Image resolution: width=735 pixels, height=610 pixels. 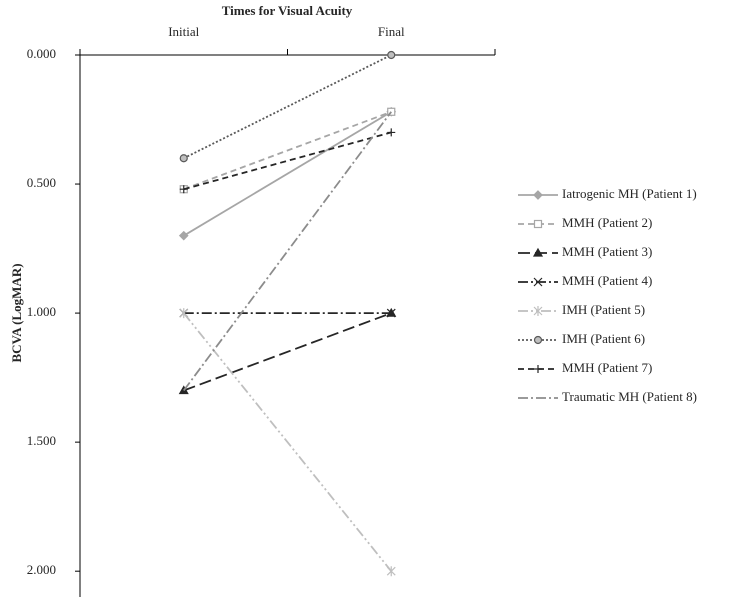 I want to click on legend-label: IMH (Patient 5), so click(x=603, y=309).